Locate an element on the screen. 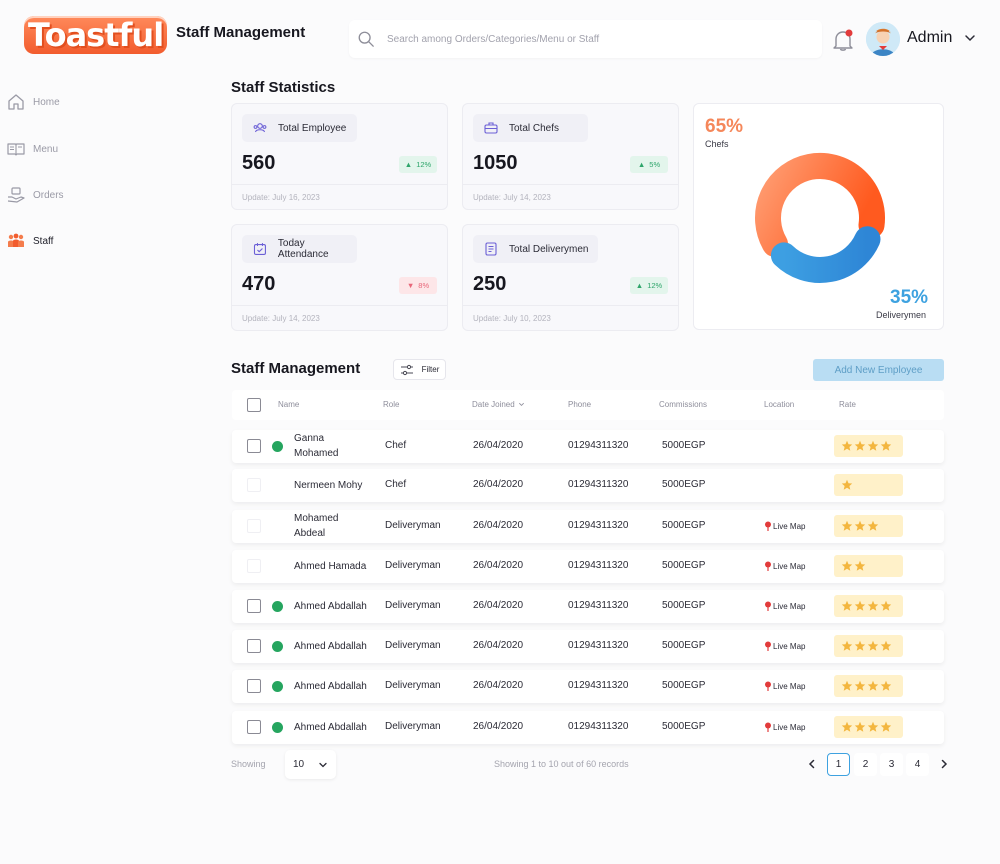 The height and width of the screenshot is (864, 1000). donut-segment-deliverymen is located at coordinates (825, 254).